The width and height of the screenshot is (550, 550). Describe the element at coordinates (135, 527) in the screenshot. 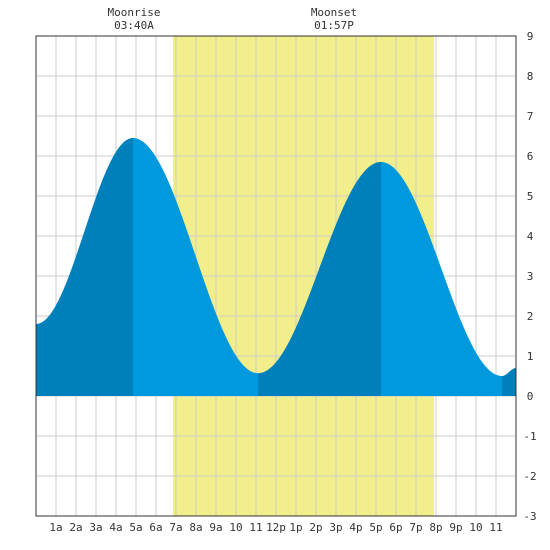

I see `x-tick-label: 5a` at that location.